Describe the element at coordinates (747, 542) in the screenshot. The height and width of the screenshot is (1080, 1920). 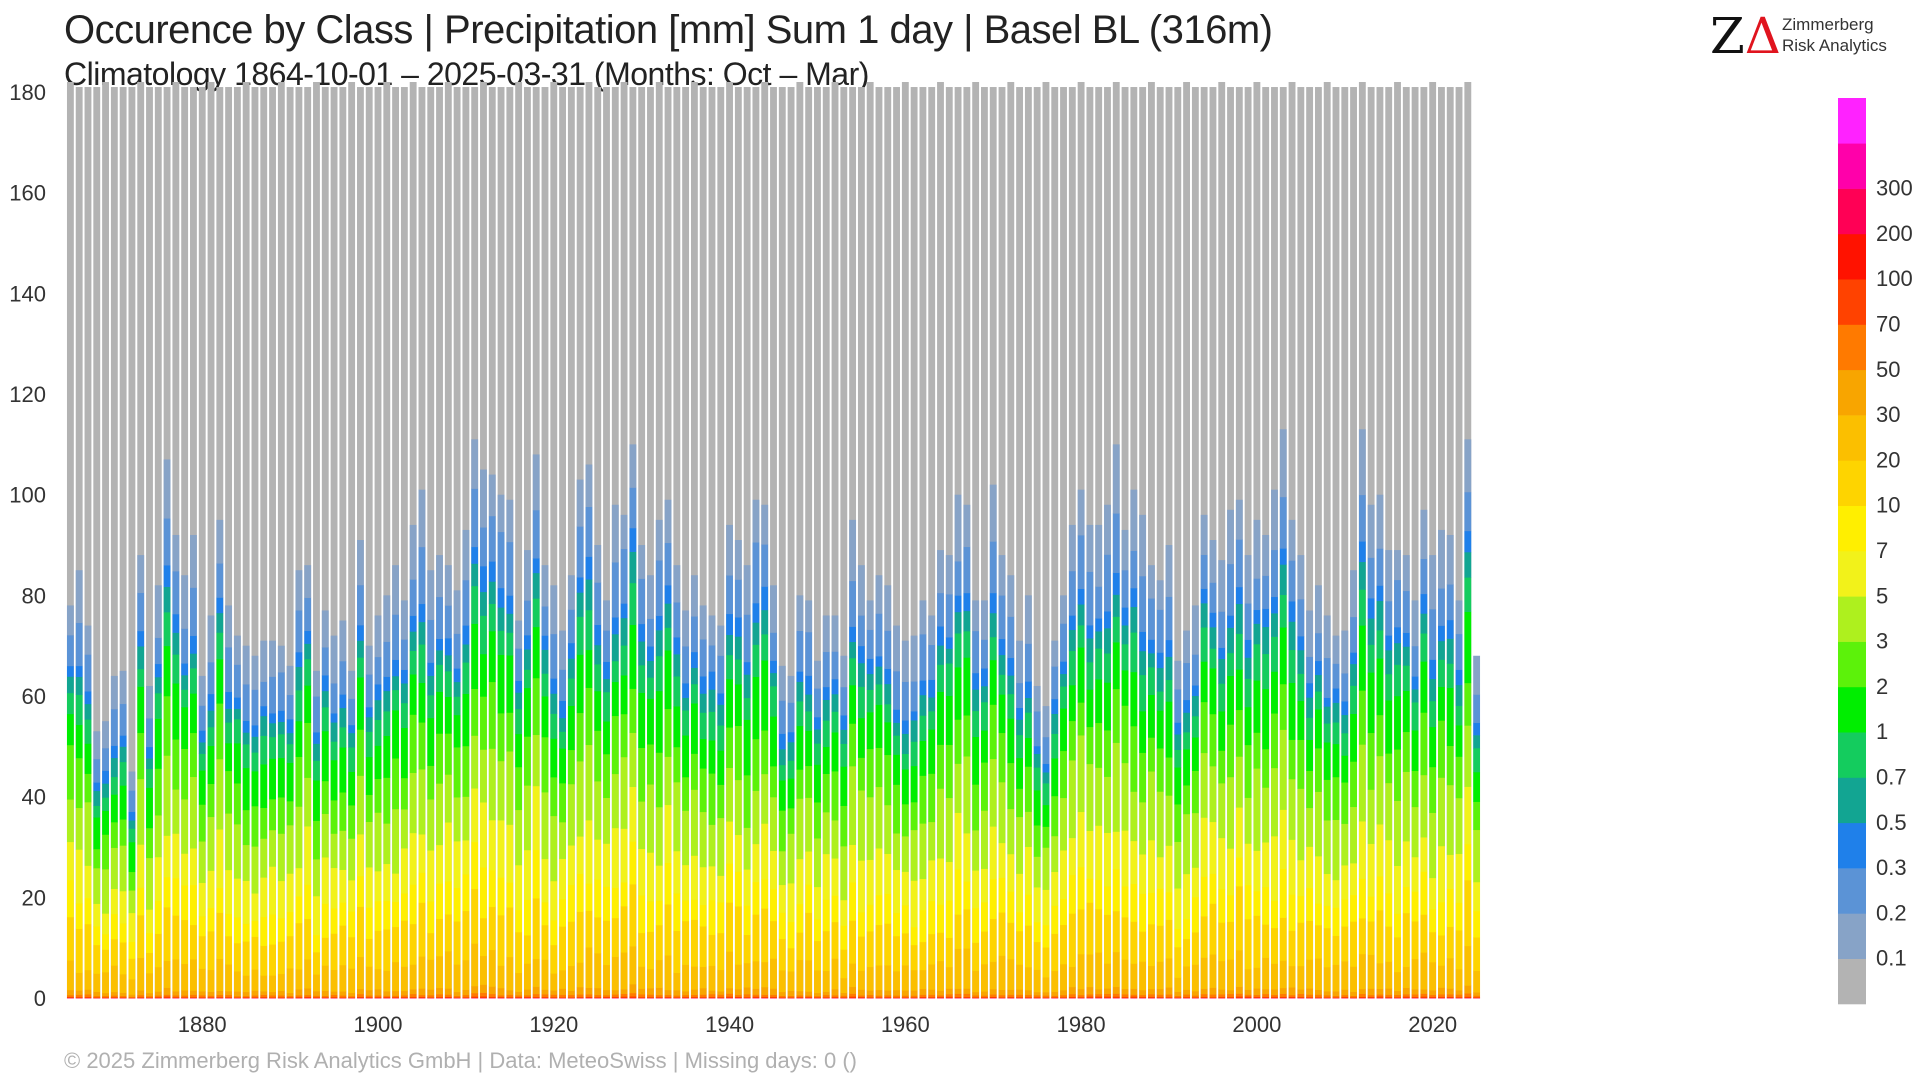
I see `bar-dry-1942` at that location.